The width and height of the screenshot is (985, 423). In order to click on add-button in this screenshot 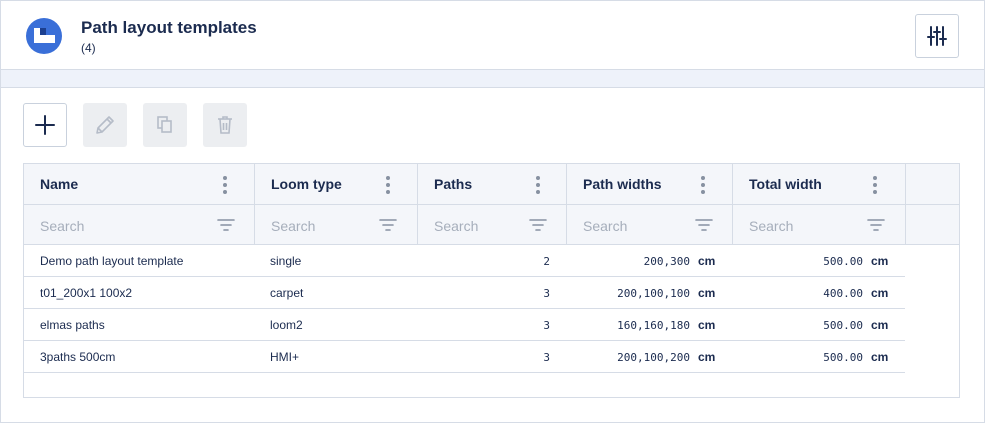, I will do `click(45, 125)`.